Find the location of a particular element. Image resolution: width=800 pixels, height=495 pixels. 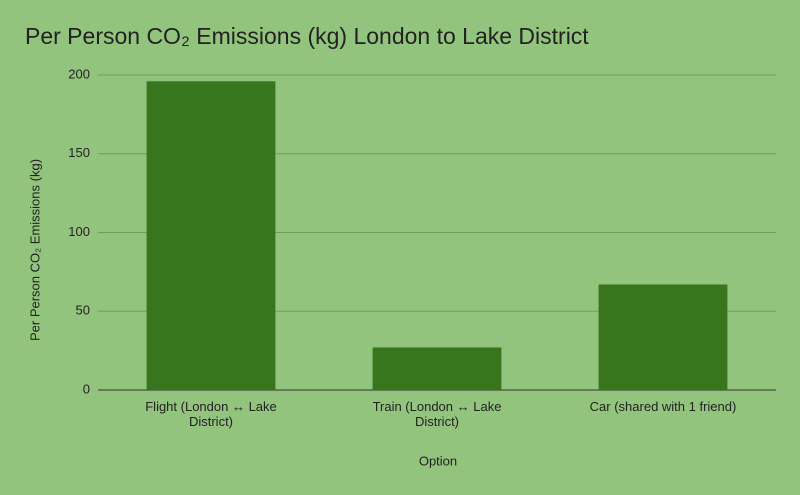

x-tick-label: Flight (London ↔ Lake District) is located at coordinates (211, 414).